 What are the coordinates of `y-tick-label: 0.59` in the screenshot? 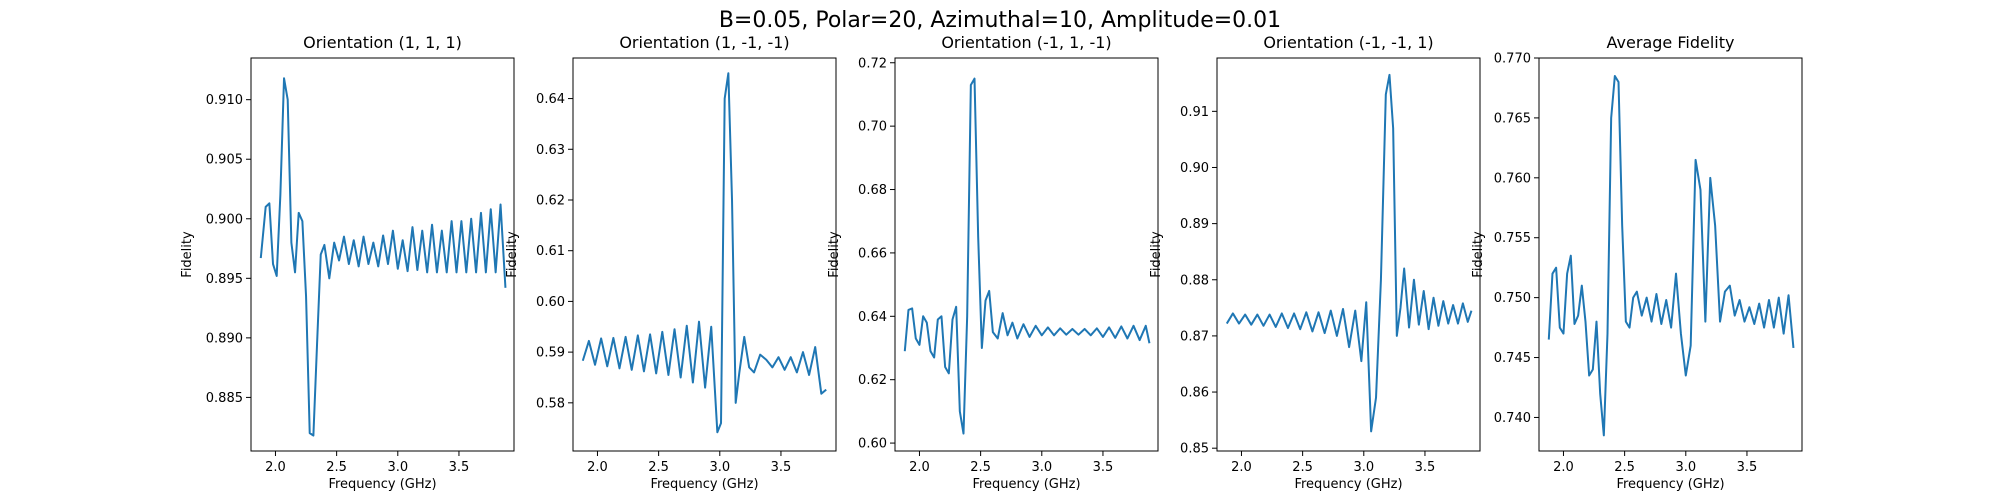 It's located at (550, 353).